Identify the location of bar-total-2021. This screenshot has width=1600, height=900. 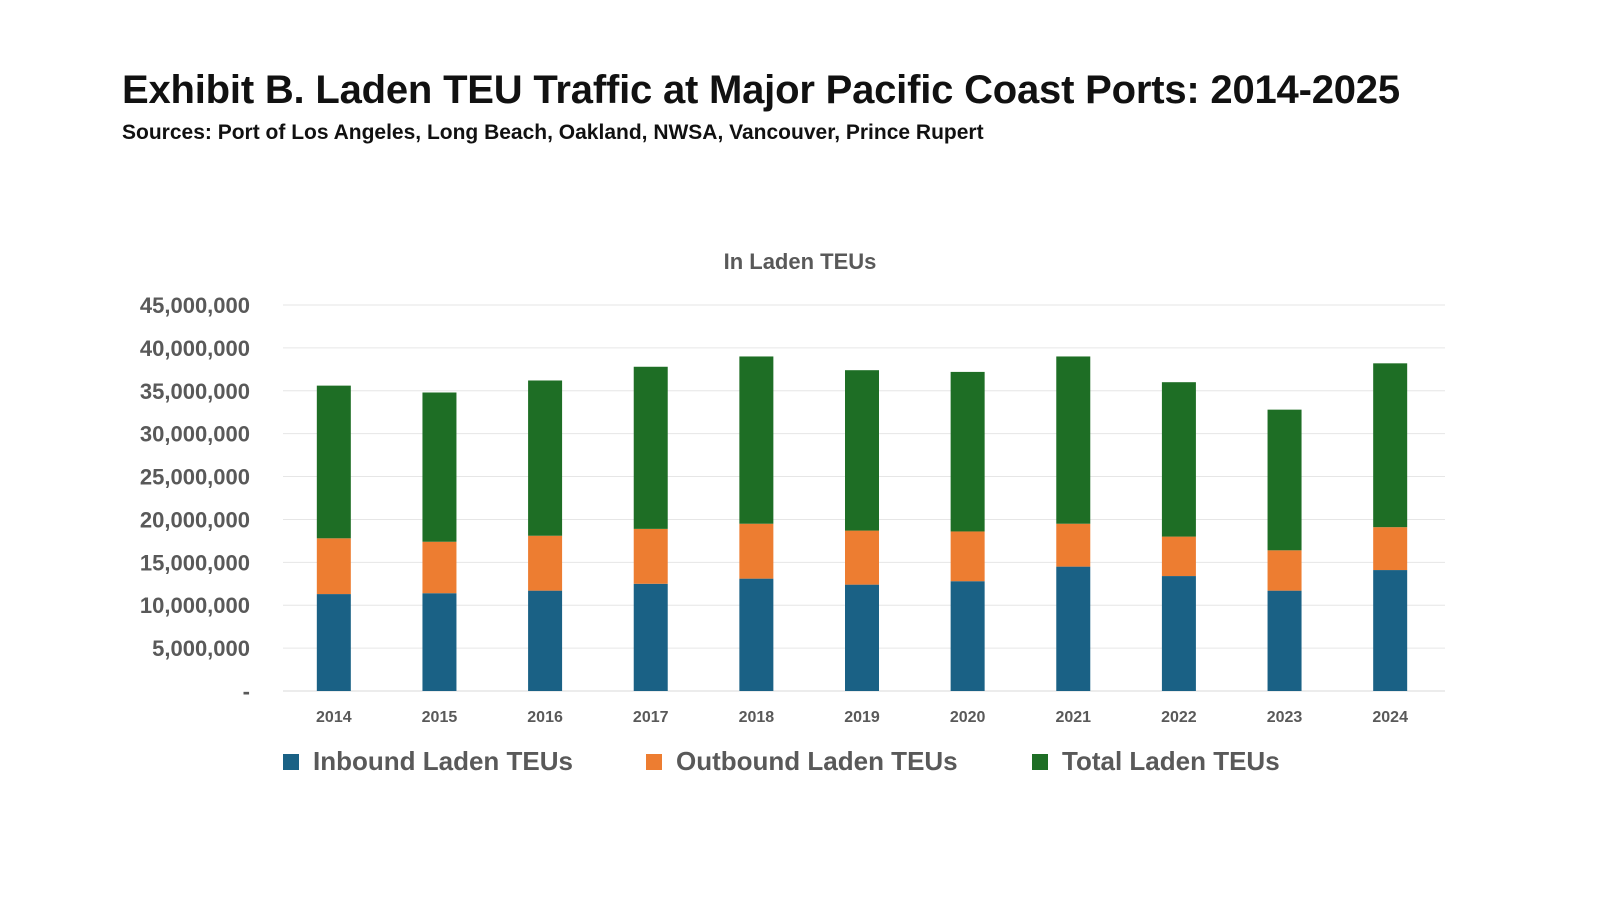
(1073, 440).